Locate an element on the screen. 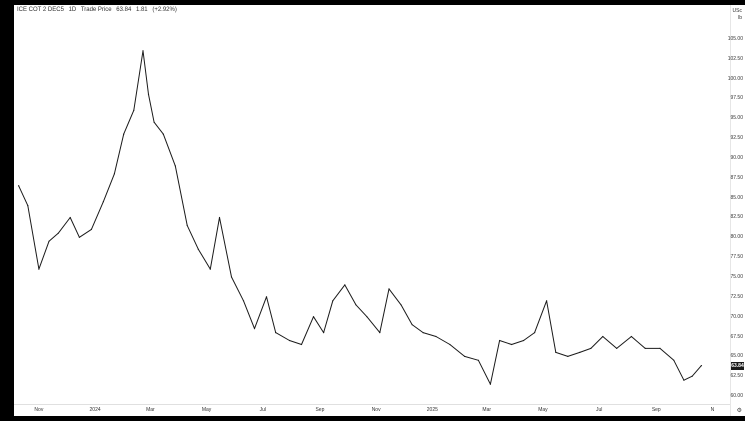  price-unit: USc lb is located at coordinates (737, 15).